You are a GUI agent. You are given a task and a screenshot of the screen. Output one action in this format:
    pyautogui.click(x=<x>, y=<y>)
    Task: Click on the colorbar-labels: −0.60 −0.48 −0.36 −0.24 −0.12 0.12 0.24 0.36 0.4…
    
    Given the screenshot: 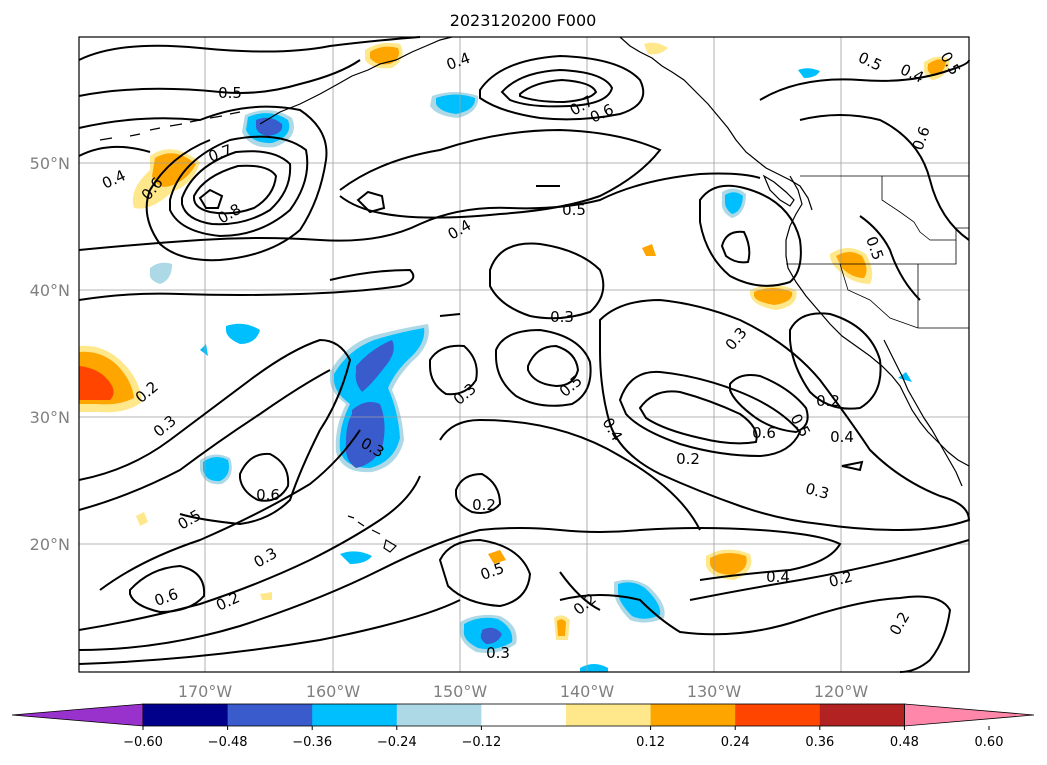 What is the action you would take?
    pyautogui.click(x=563, y=742)
    